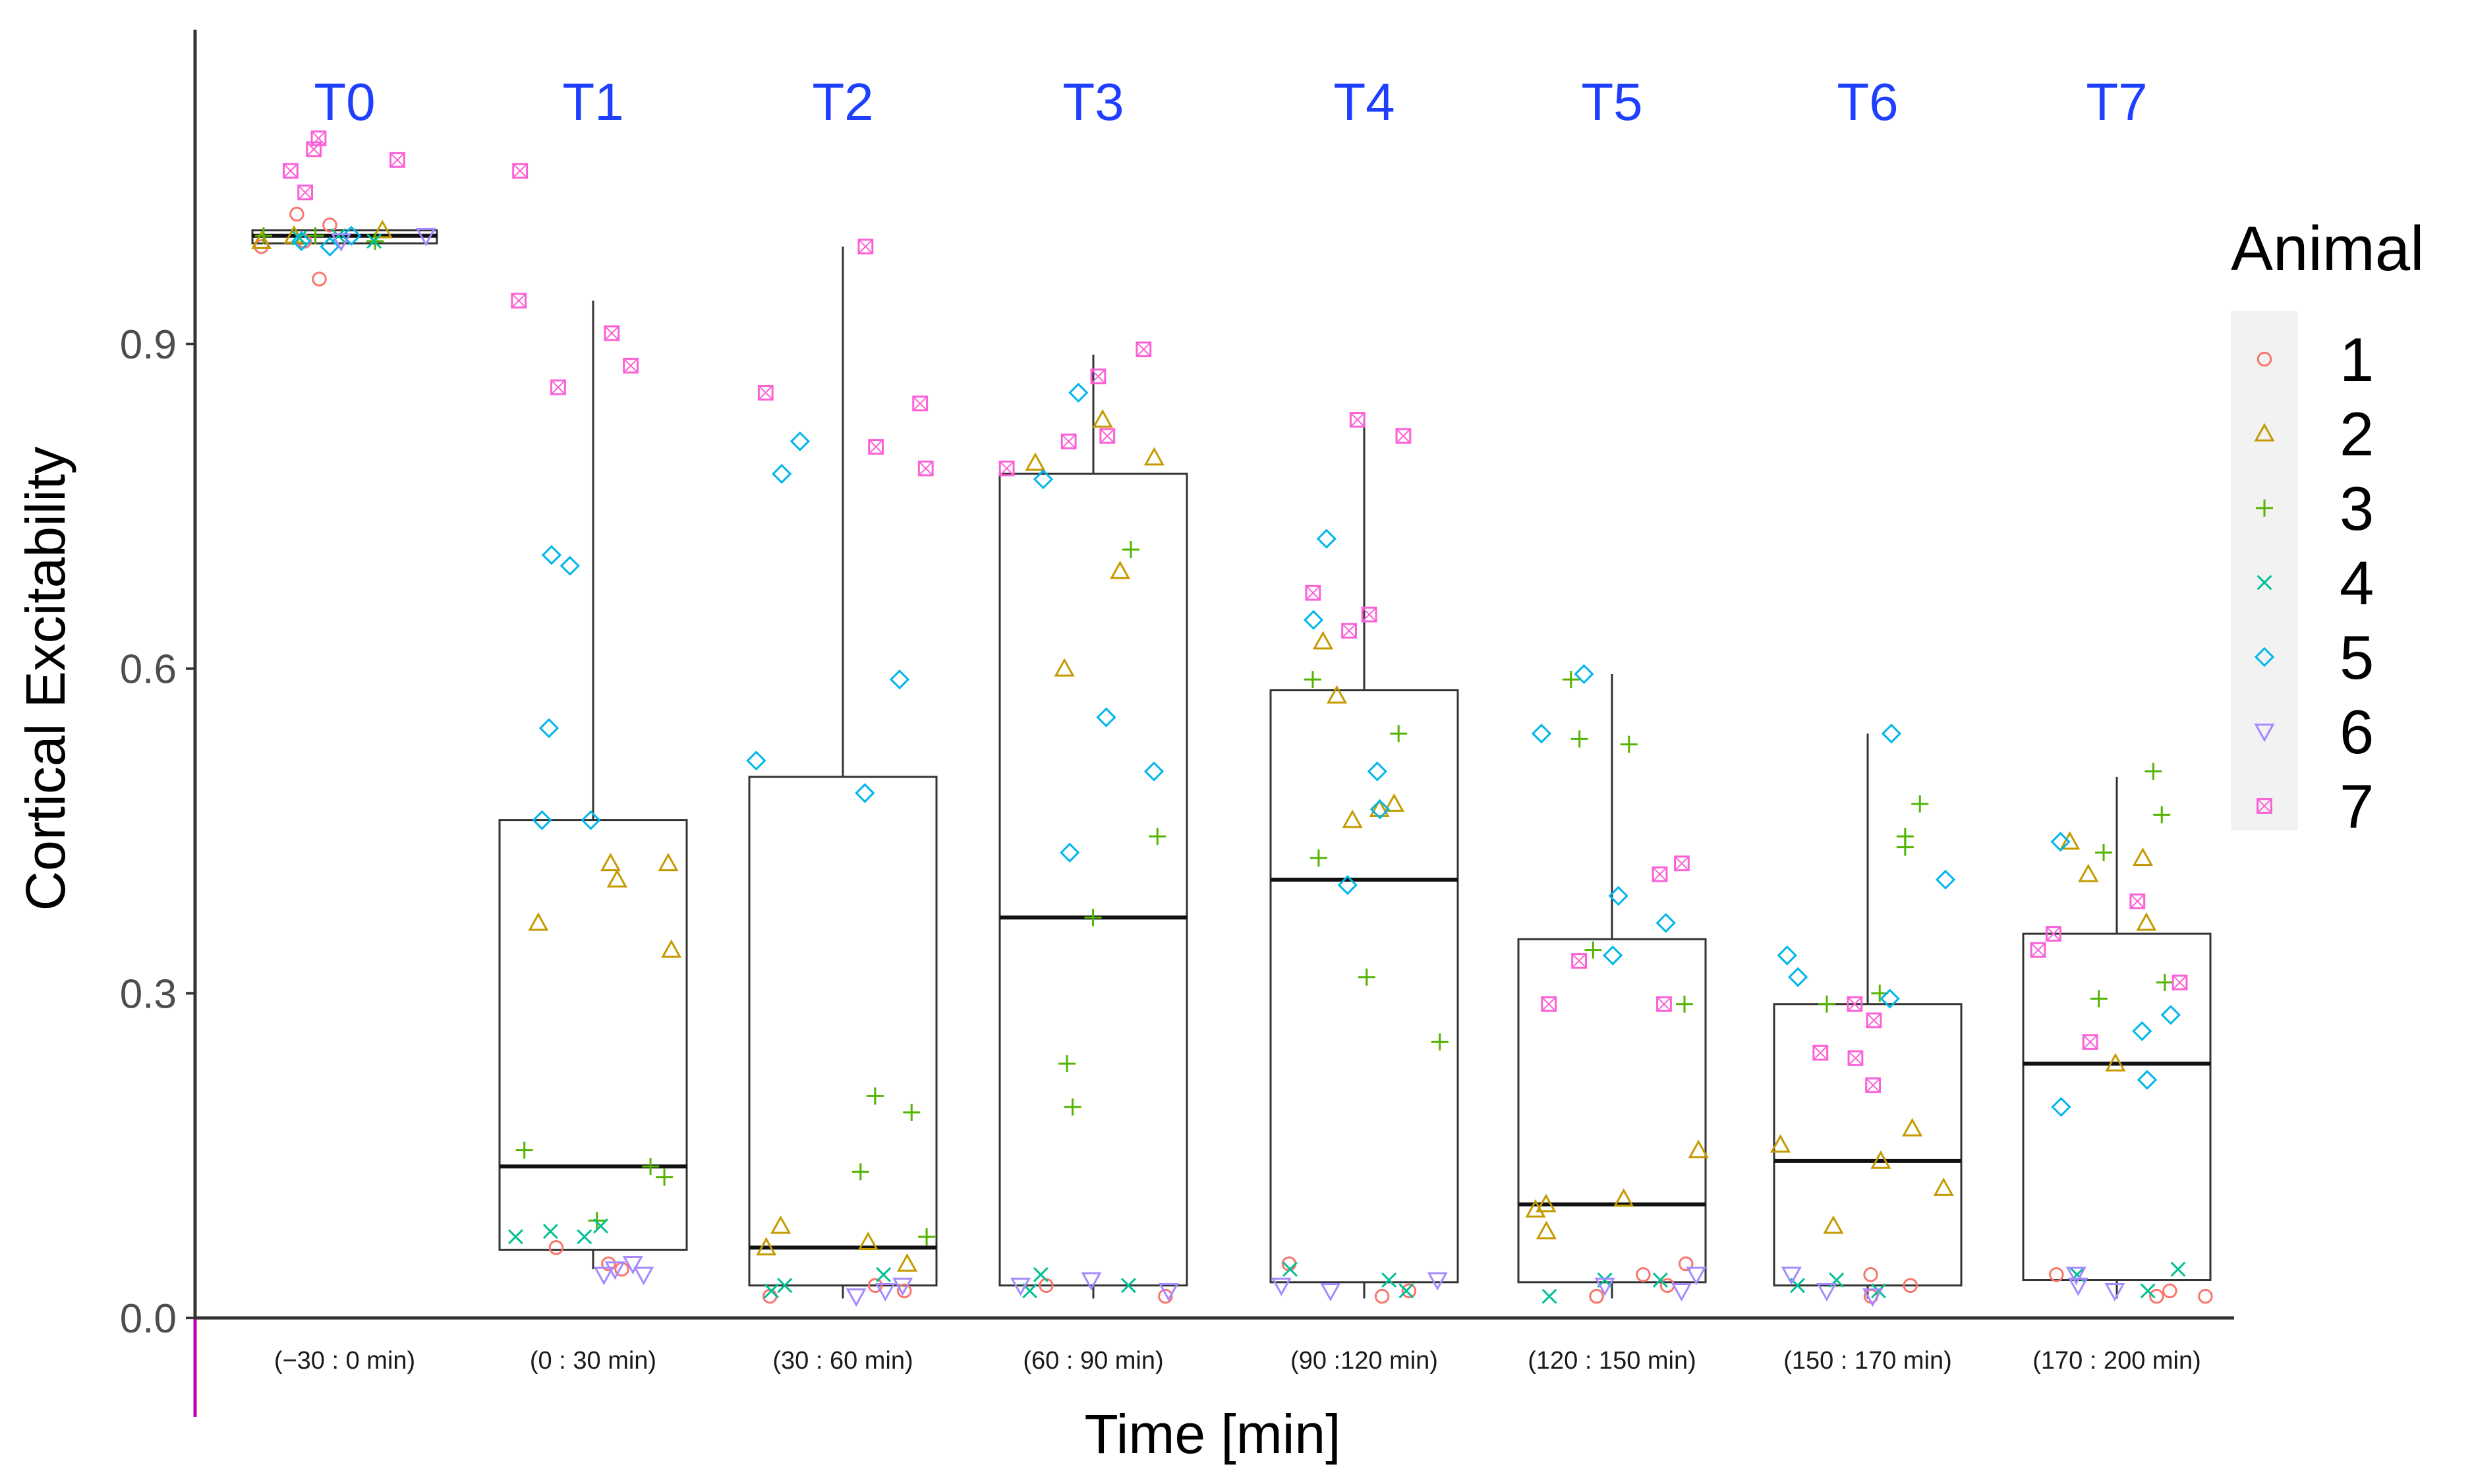  What do you see at coordinates (2315, 359) in the screenshot?
I see `legend-entry-1: 1` at bounding box center [2315, 359].